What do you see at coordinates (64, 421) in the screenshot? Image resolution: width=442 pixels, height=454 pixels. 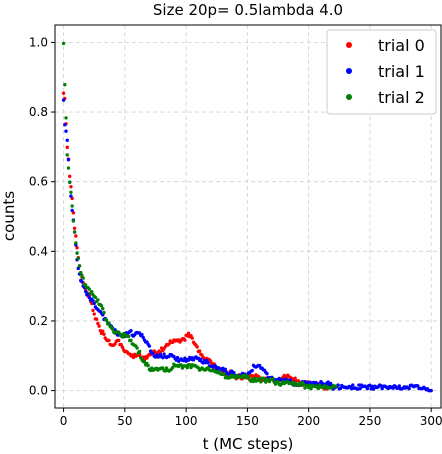 I see `x-tick-label: 0` at bounding box center [64, 421].